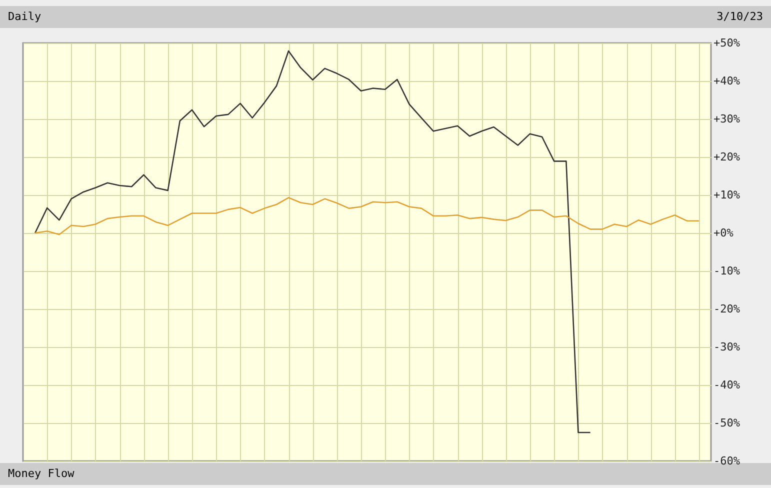 This screenshot has width=771, height=488. Describe the element at coordinates (739, 17) in the screenshot. I see `text: 3/10/23` at that location.